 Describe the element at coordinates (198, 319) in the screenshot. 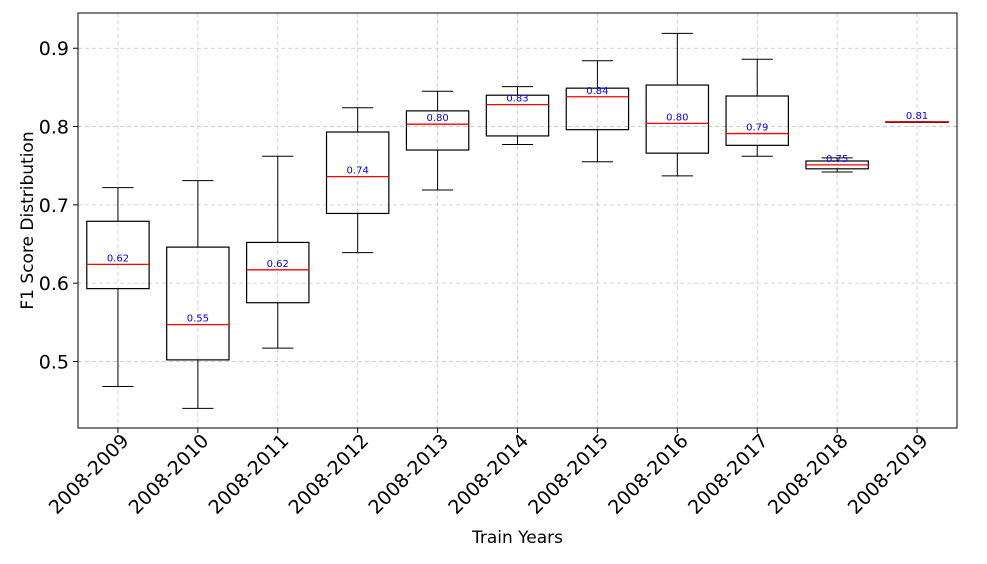

I see `median-value-label: 0.55` at that location.